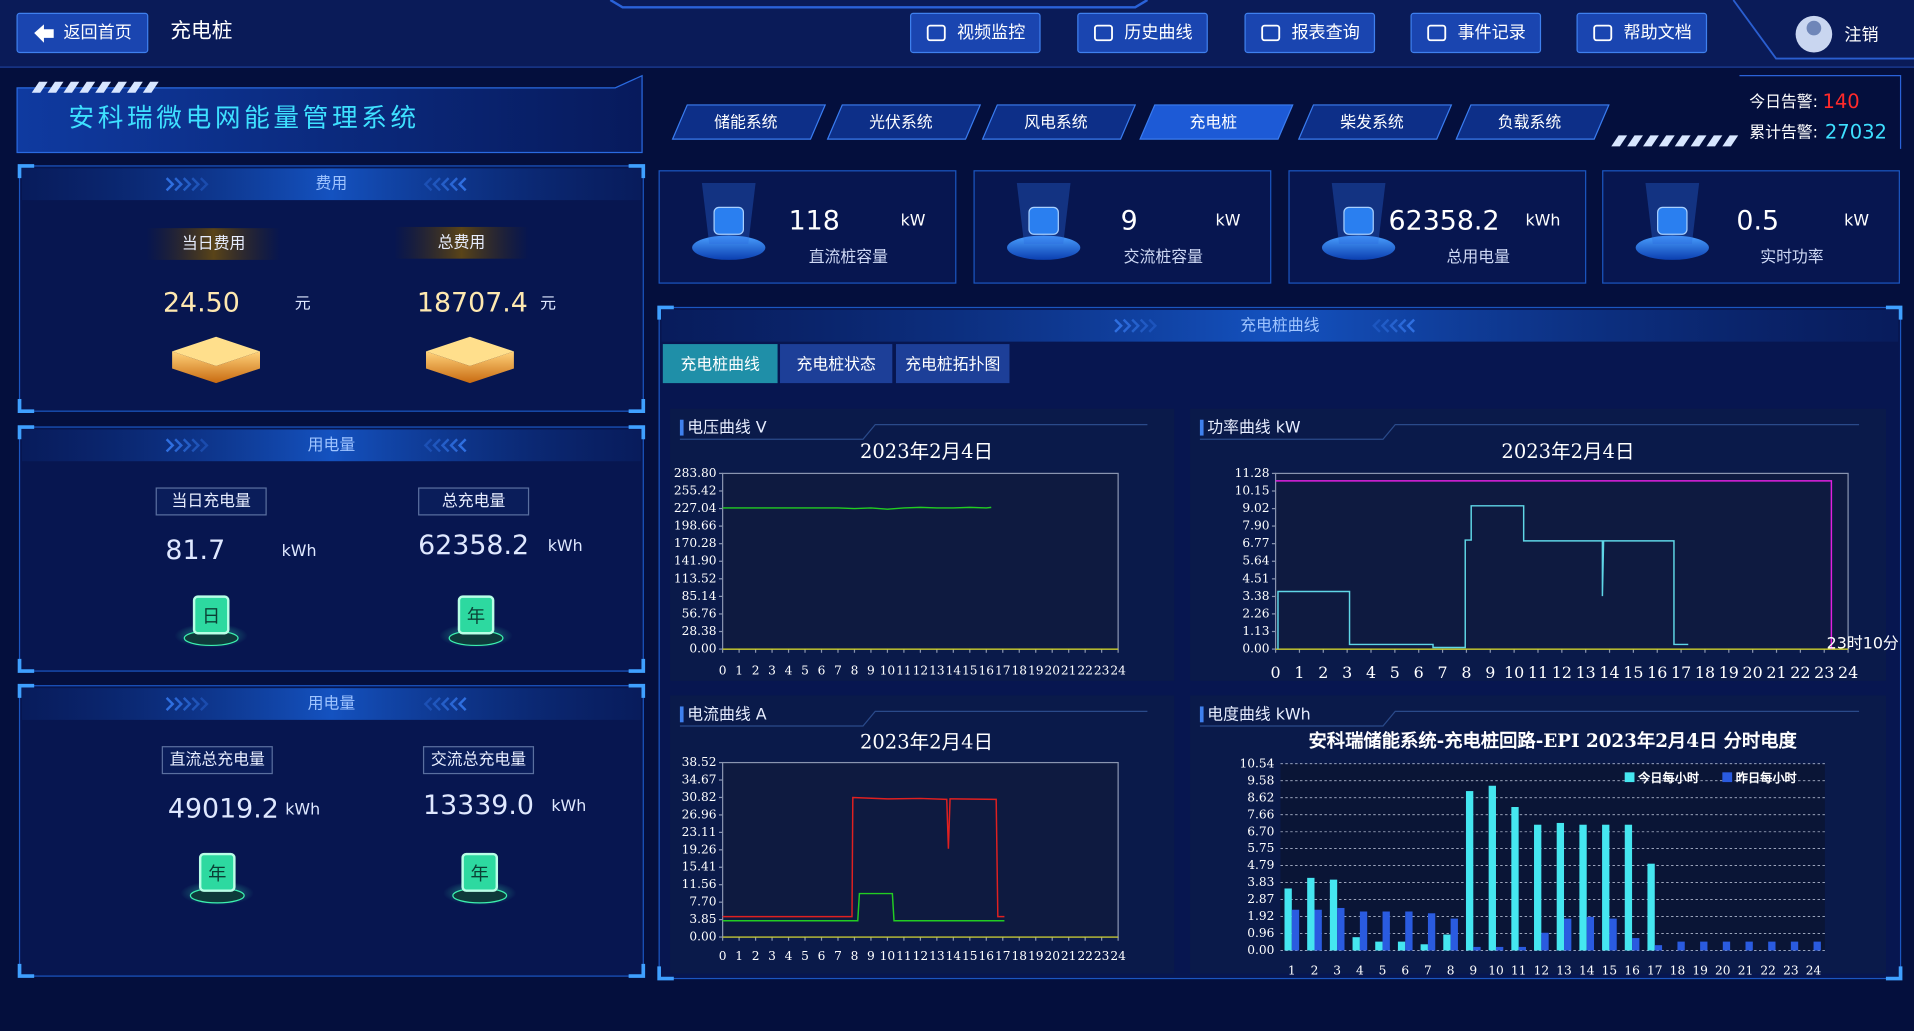 This screenshot has height=1031, width=1914. Describe the element at coordinates (805, 671) in the screenshot. I see `x-tick-label: 5` at that location.